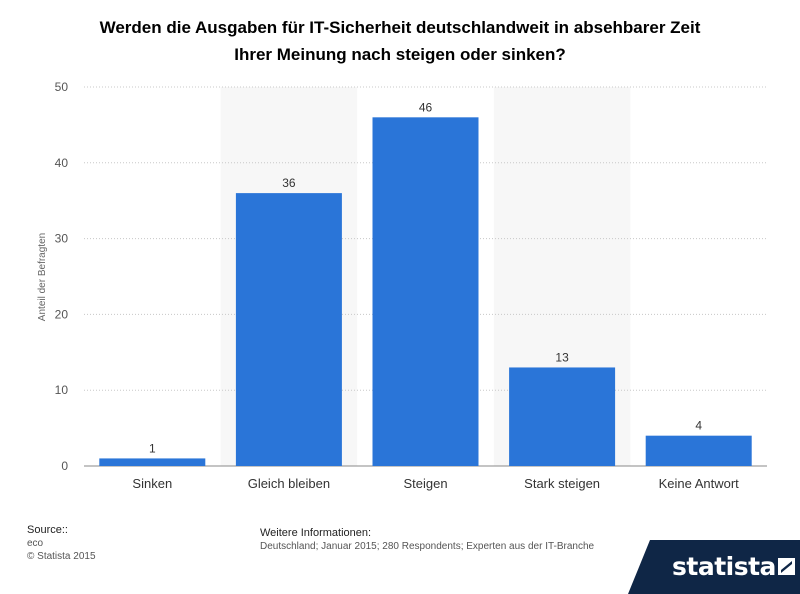 Image resolution: width=800 pixels, height=594 pixels. I want to click on y-tick-label: 40, so click(62, 163).